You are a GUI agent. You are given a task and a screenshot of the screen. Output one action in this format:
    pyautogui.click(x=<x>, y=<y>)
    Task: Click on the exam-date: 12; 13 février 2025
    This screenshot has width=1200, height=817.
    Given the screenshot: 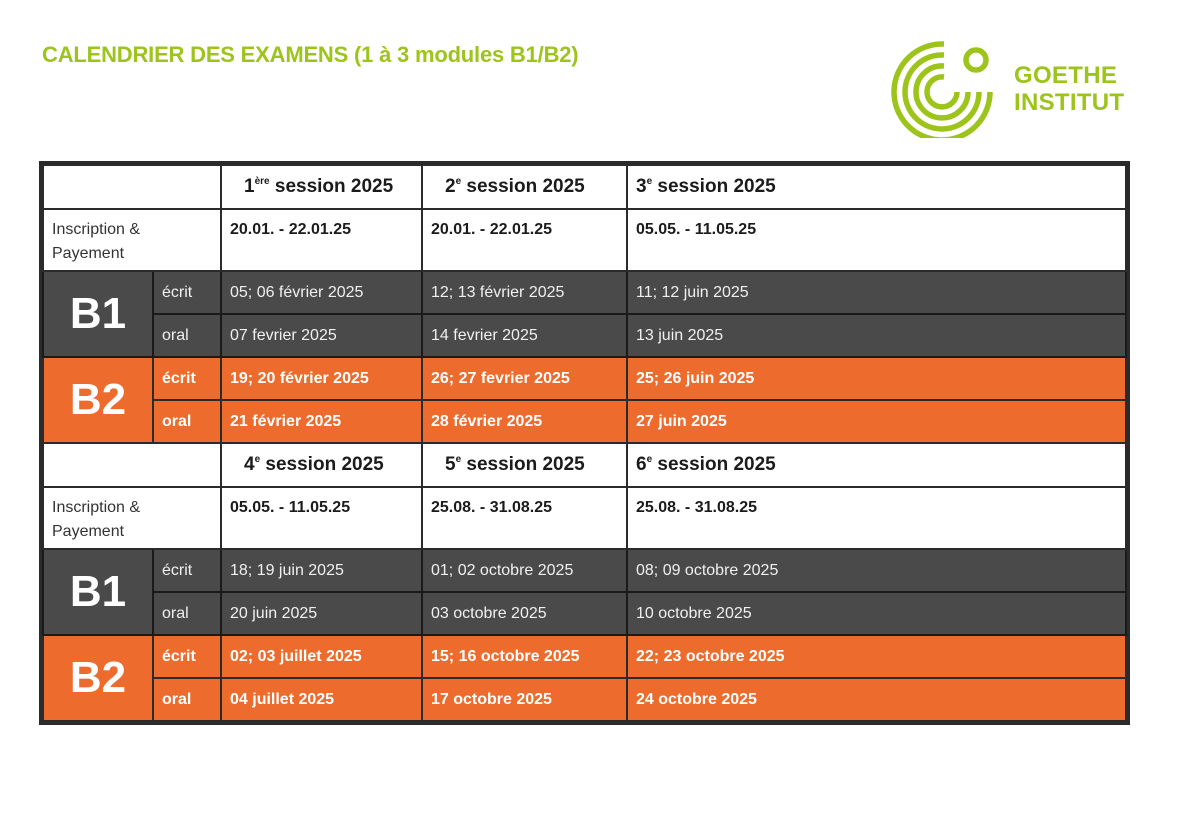 What is the action you would take?
    pyautogui.click(x=524, y=292)
    